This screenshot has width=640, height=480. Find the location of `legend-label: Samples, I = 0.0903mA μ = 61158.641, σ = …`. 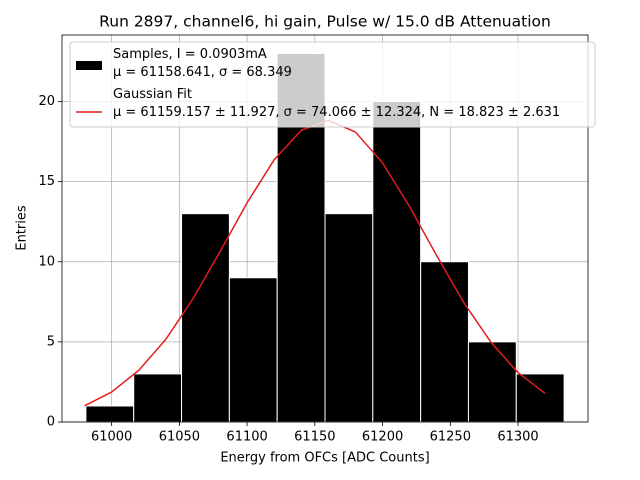

legend-label: Samples, I = 0.0903mA μ = 61158.641, σ = … is located at coordinates (202, 63).